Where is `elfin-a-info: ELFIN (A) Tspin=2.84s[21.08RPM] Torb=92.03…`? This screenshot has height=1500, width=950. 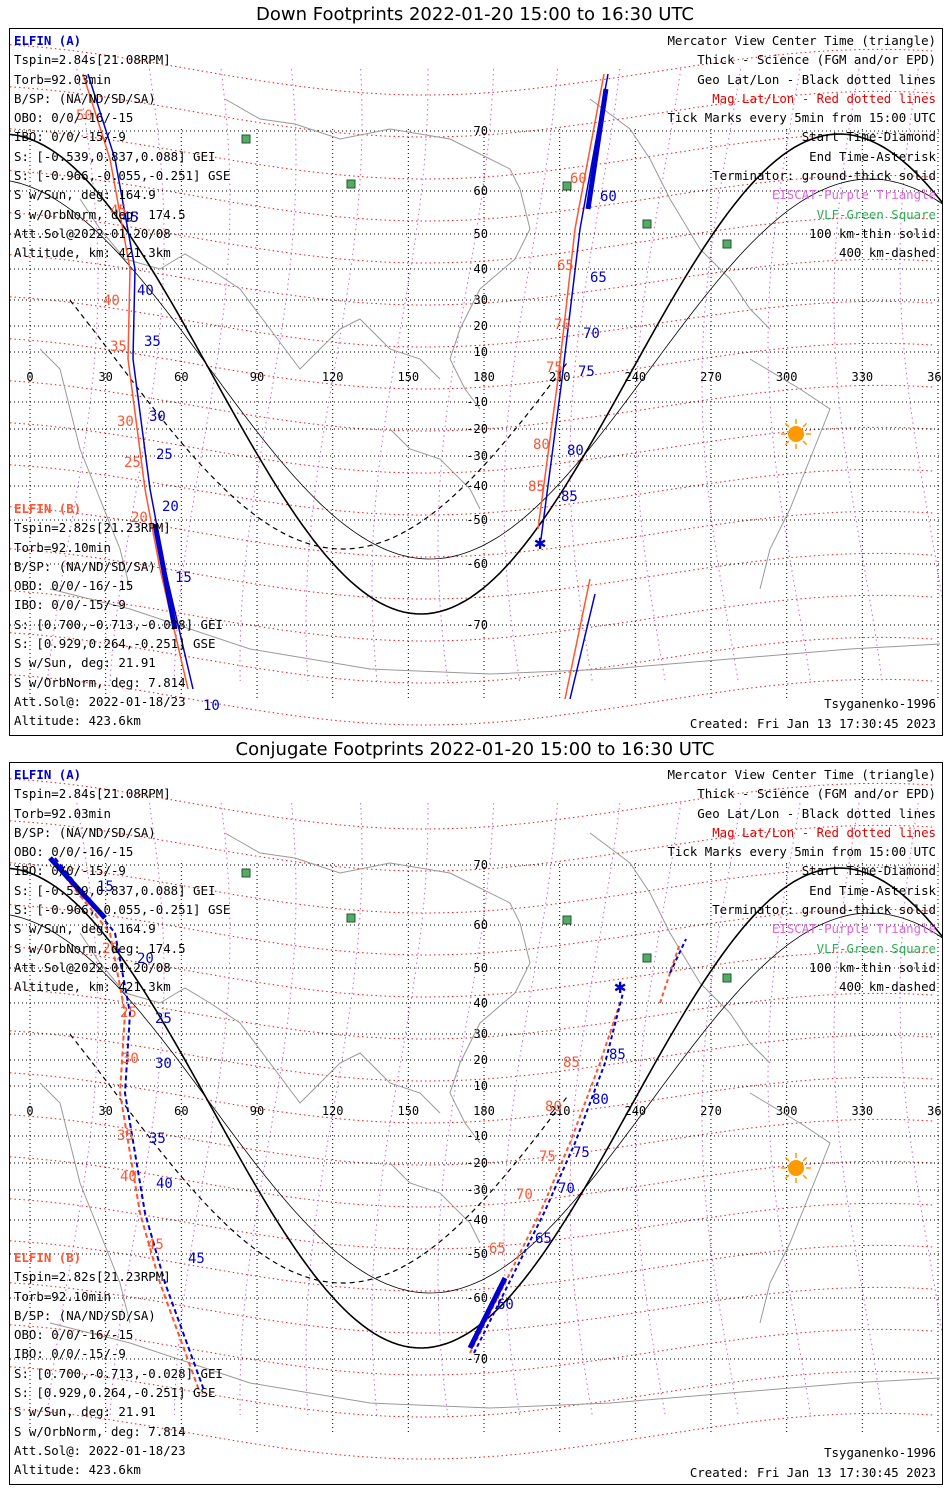 elfin-a-info: ELFIN (A) Tspin=2.84s[21.08RPM] Torb=92.03… is located at coordinates (122, 147).